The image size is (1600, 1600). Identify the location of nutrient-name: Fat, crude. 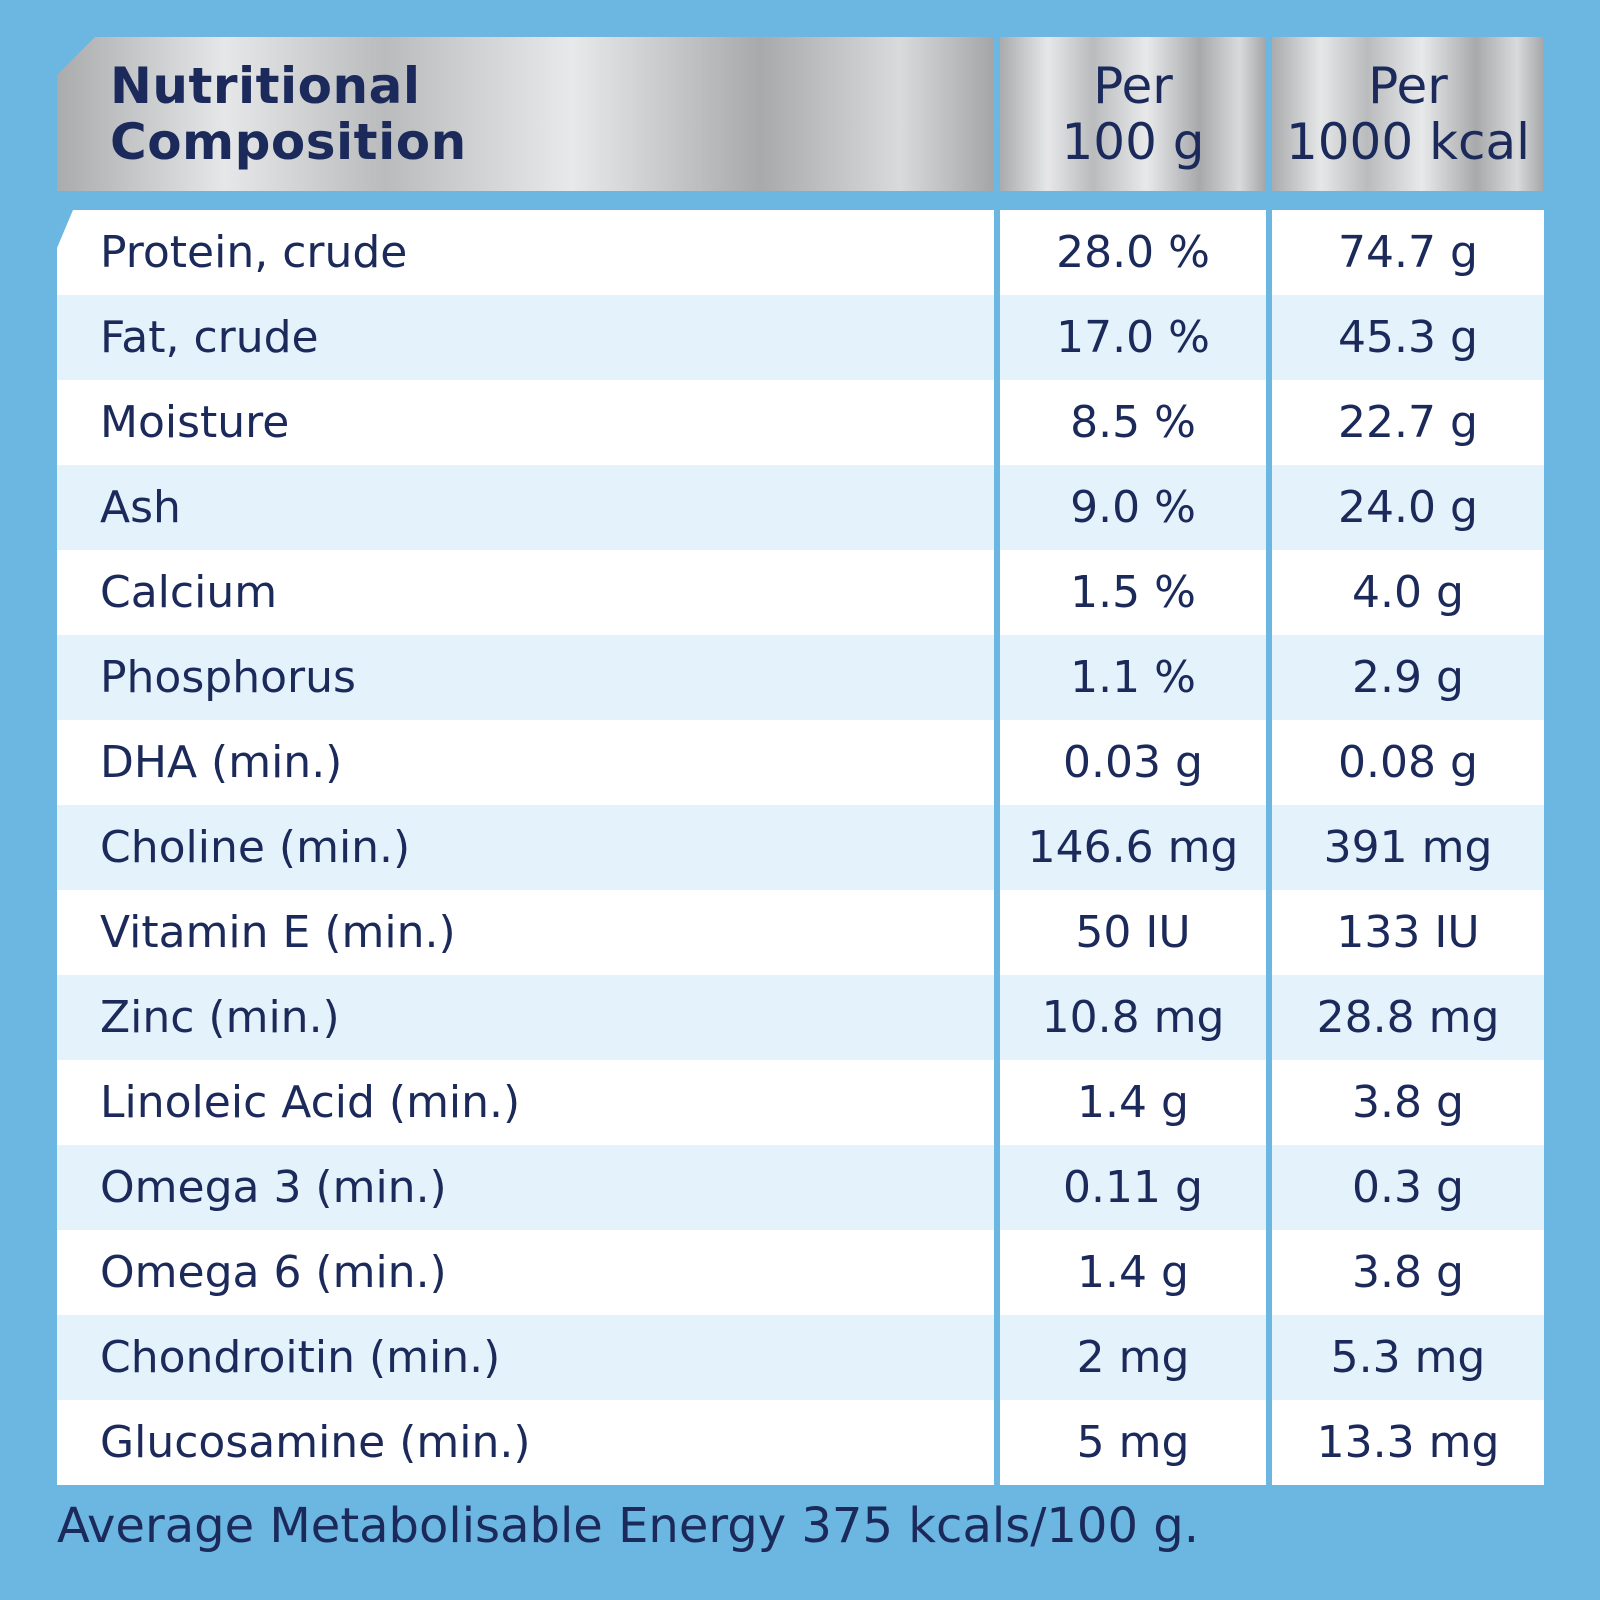
(525, 337).